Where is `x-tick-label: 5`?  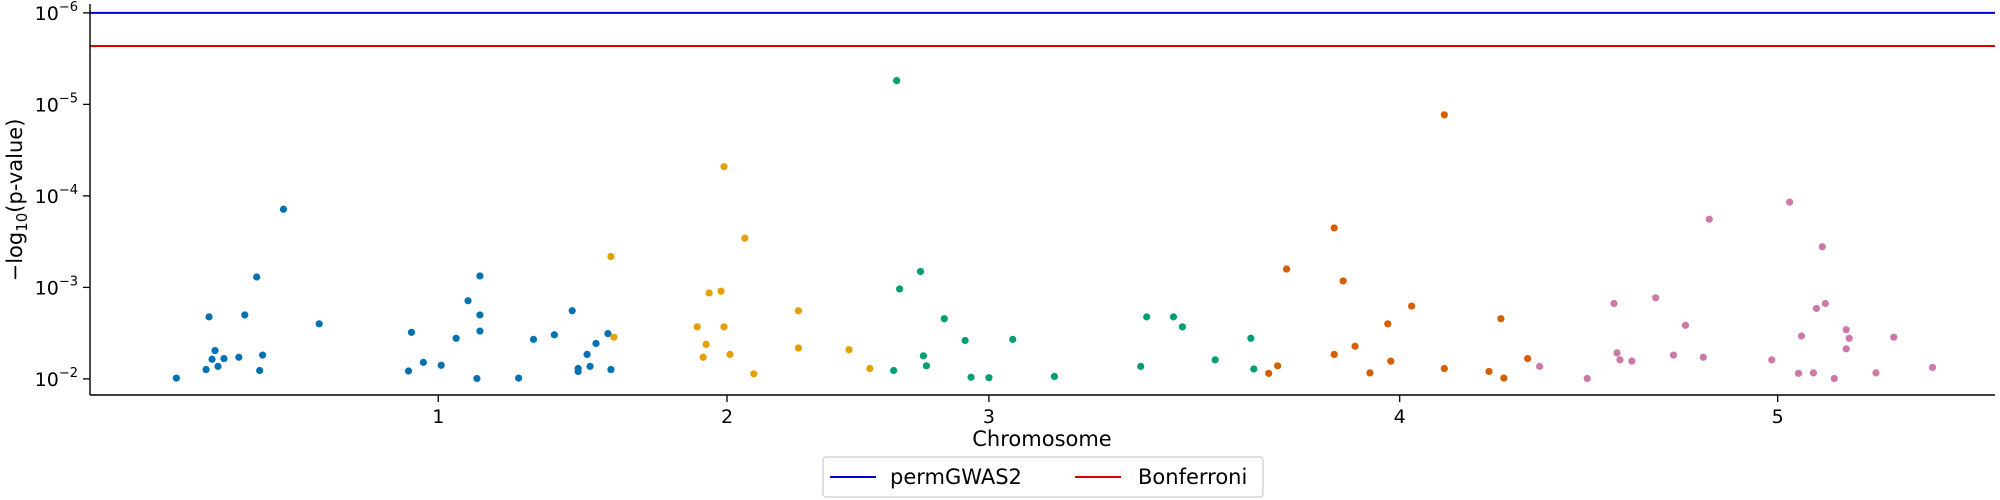
x-tick-label: 5 is located at coordinates (1778, 417).